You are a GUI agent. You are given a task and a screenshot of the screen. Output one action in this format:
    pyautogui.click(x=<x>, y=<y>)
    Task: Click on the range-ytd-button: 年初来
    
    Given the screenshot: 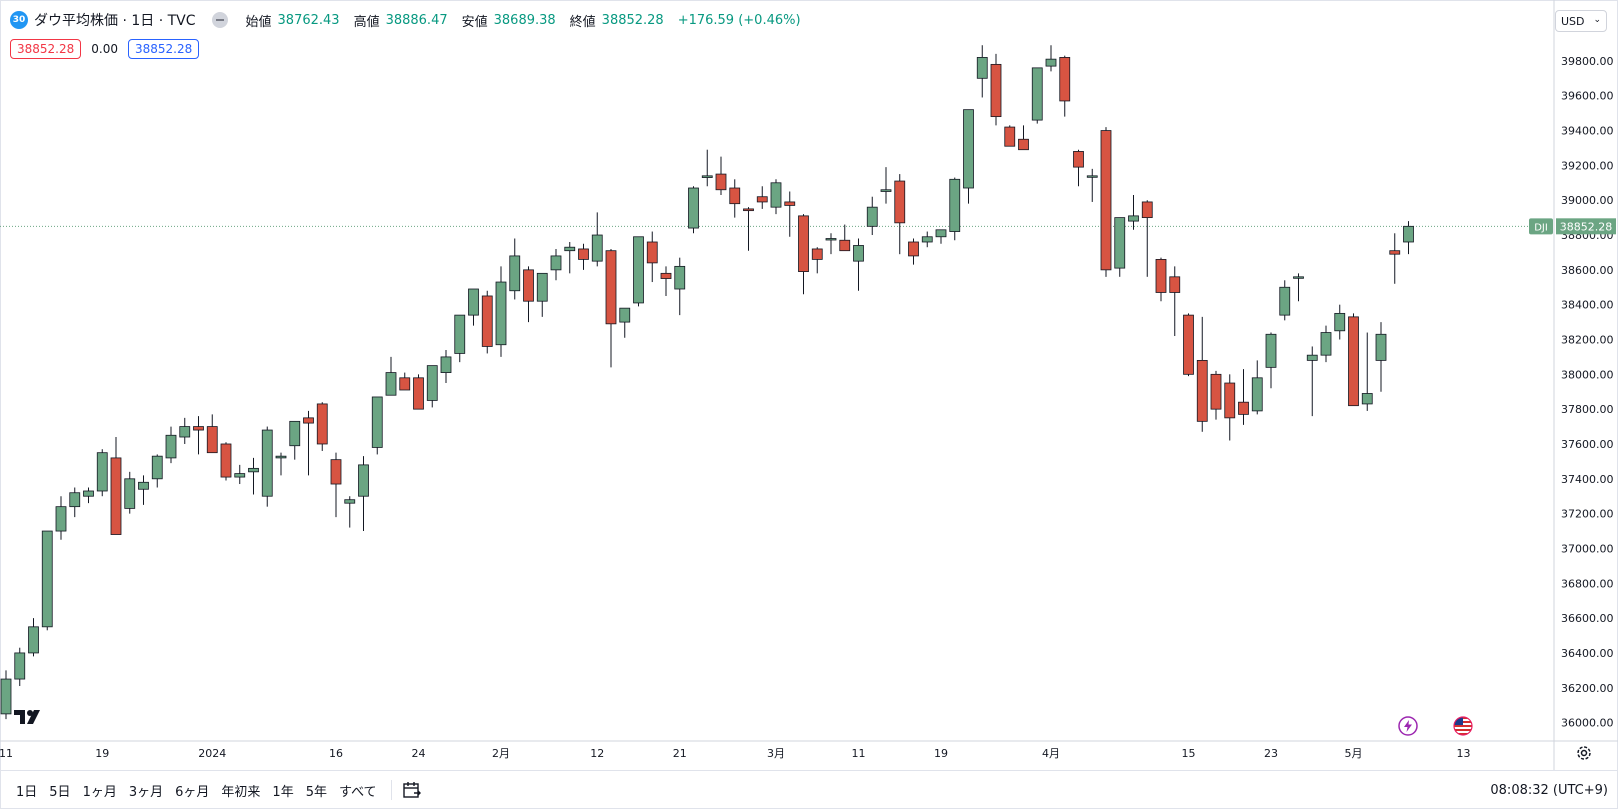 What is the action you would take?
    pyautogui.click(x=241, y=792)
    